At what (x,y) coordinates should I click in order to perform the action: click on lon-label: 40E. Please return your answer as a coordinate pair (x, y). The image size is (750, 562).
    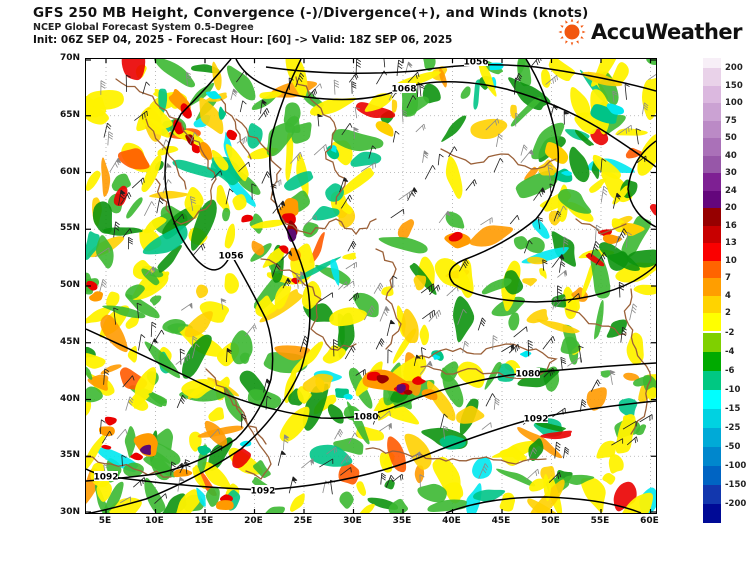
    Looking at the image, I should click on (451, 521).